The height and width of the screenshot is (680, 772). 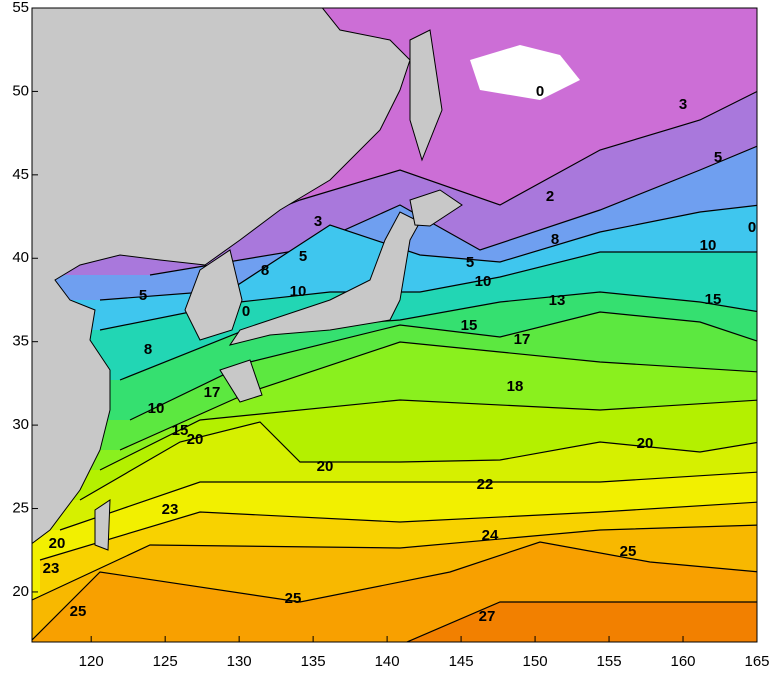 What do you see at coordinates (609, 661) in the screenshot?
I see `x-tick-label: 155` at bounding box center [609, 661].